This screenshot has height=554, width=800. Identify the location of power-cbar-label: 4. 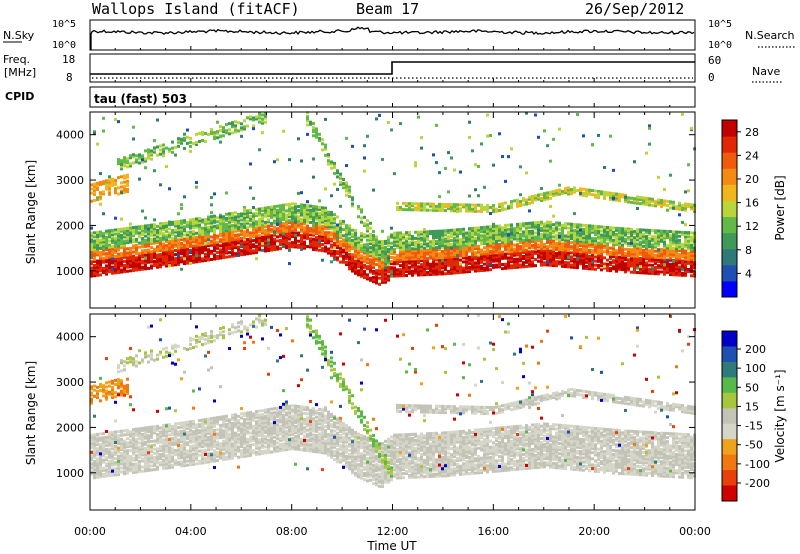
(748, 273).